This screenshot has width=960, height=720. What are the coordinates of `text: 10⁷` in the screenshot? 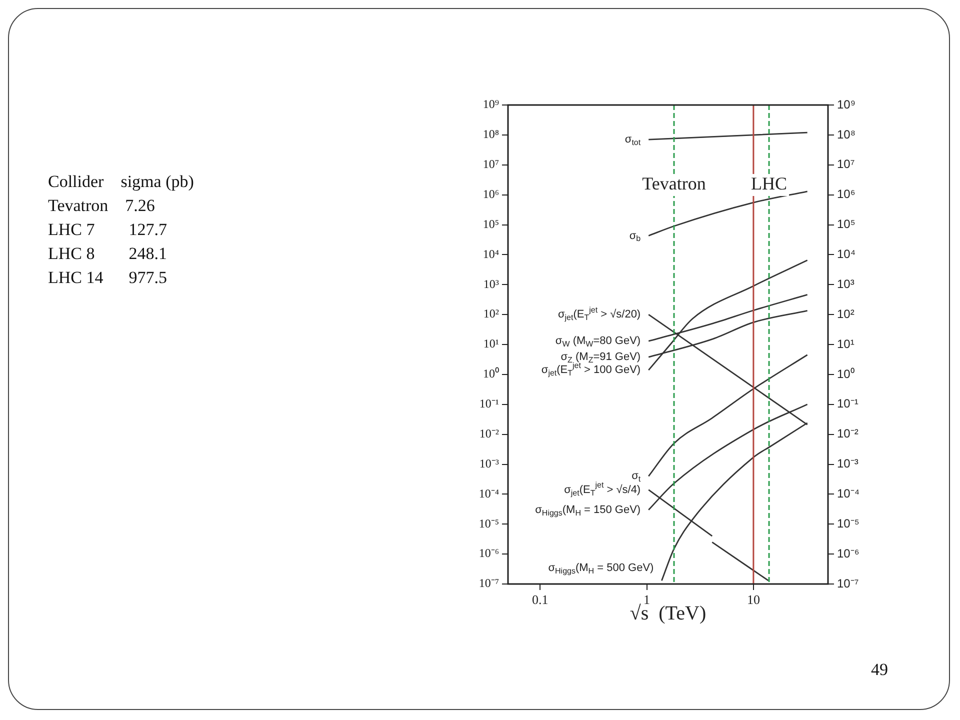 It's located at (490, 164).